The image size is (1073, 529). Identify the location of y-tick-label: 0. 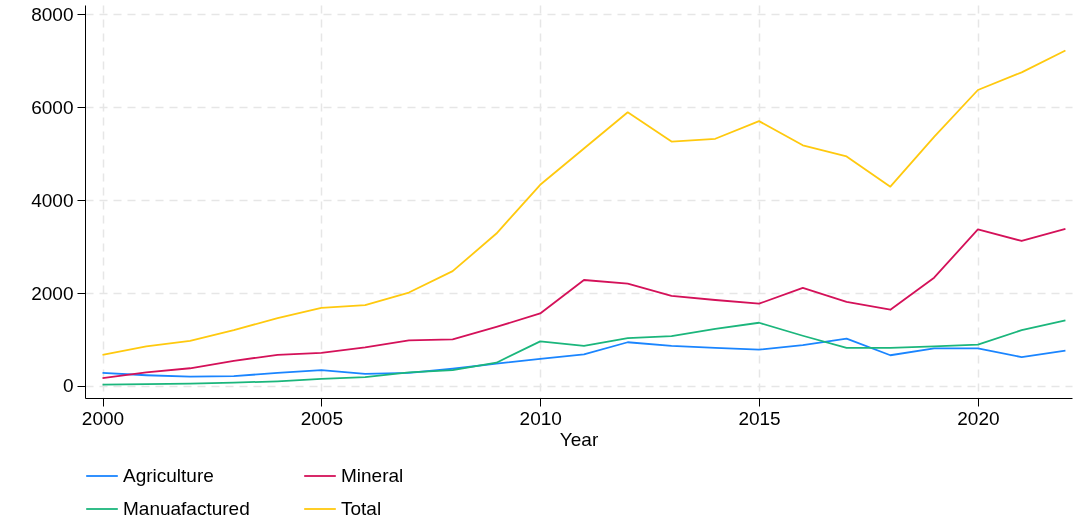
(68, 386).